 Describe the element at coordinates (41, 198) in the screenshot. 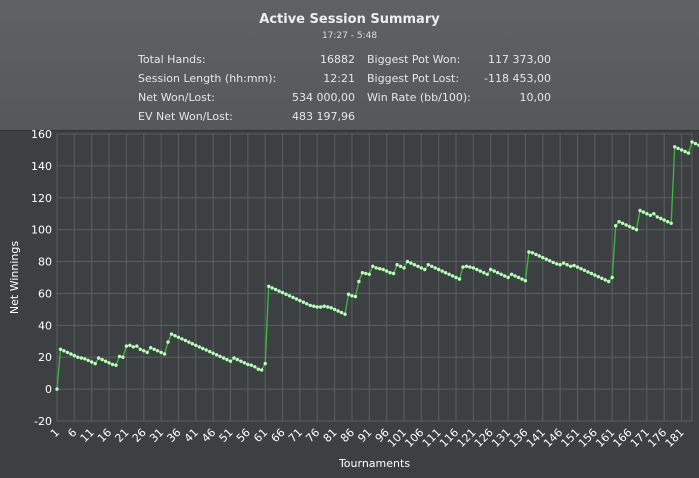

I see `y-tick-label: 120` at that location.